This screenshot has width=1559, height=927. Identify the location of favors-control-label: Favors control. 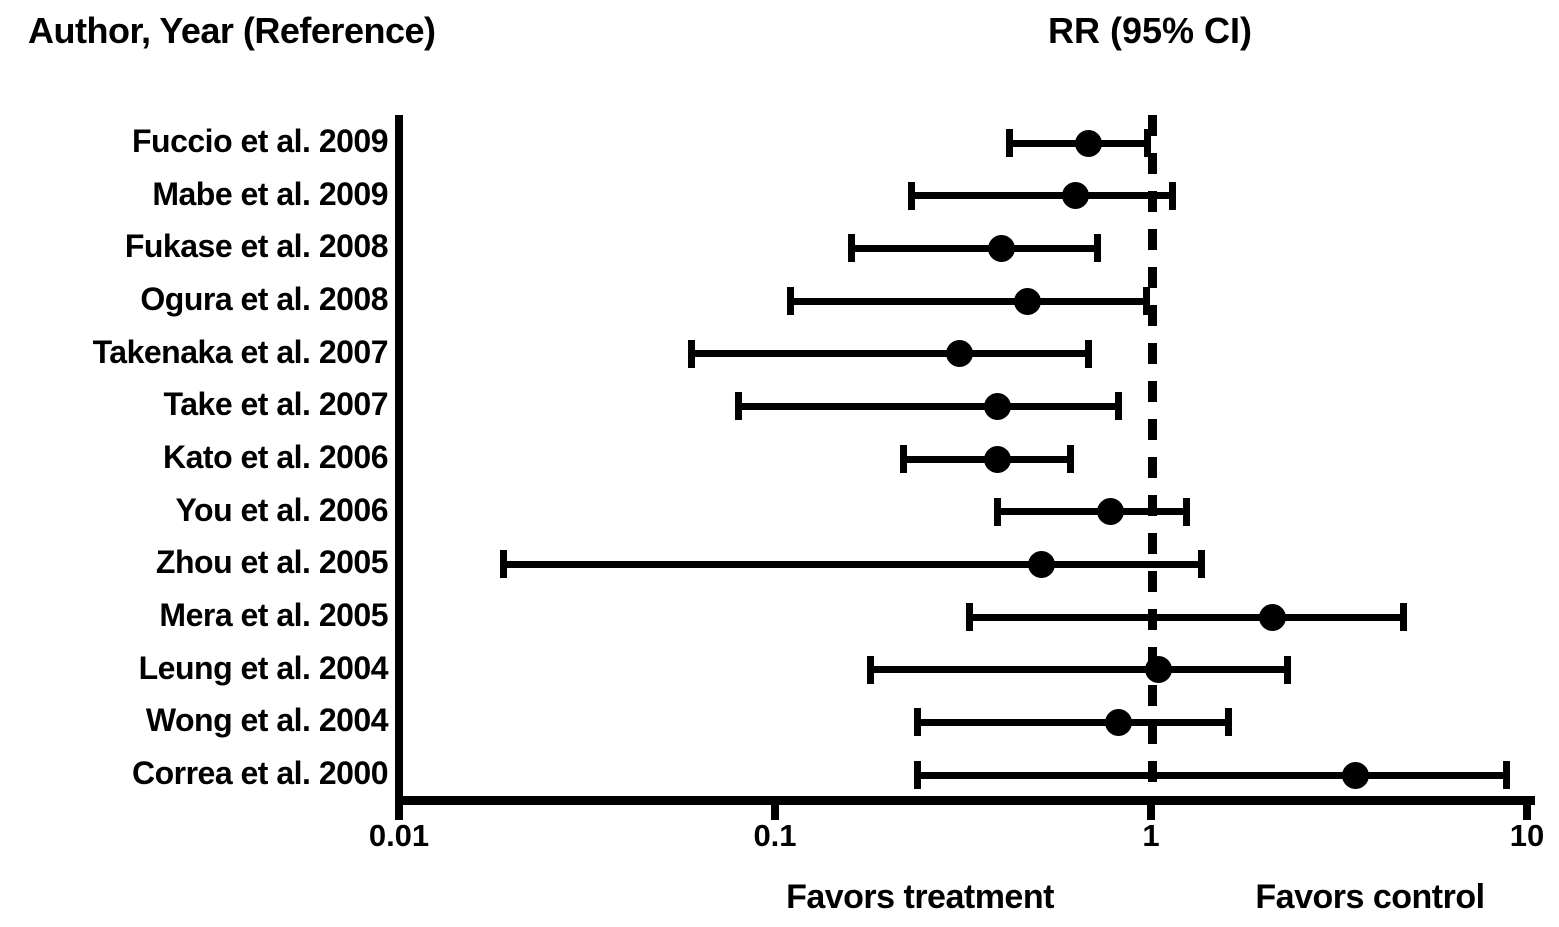
(1370, 897).